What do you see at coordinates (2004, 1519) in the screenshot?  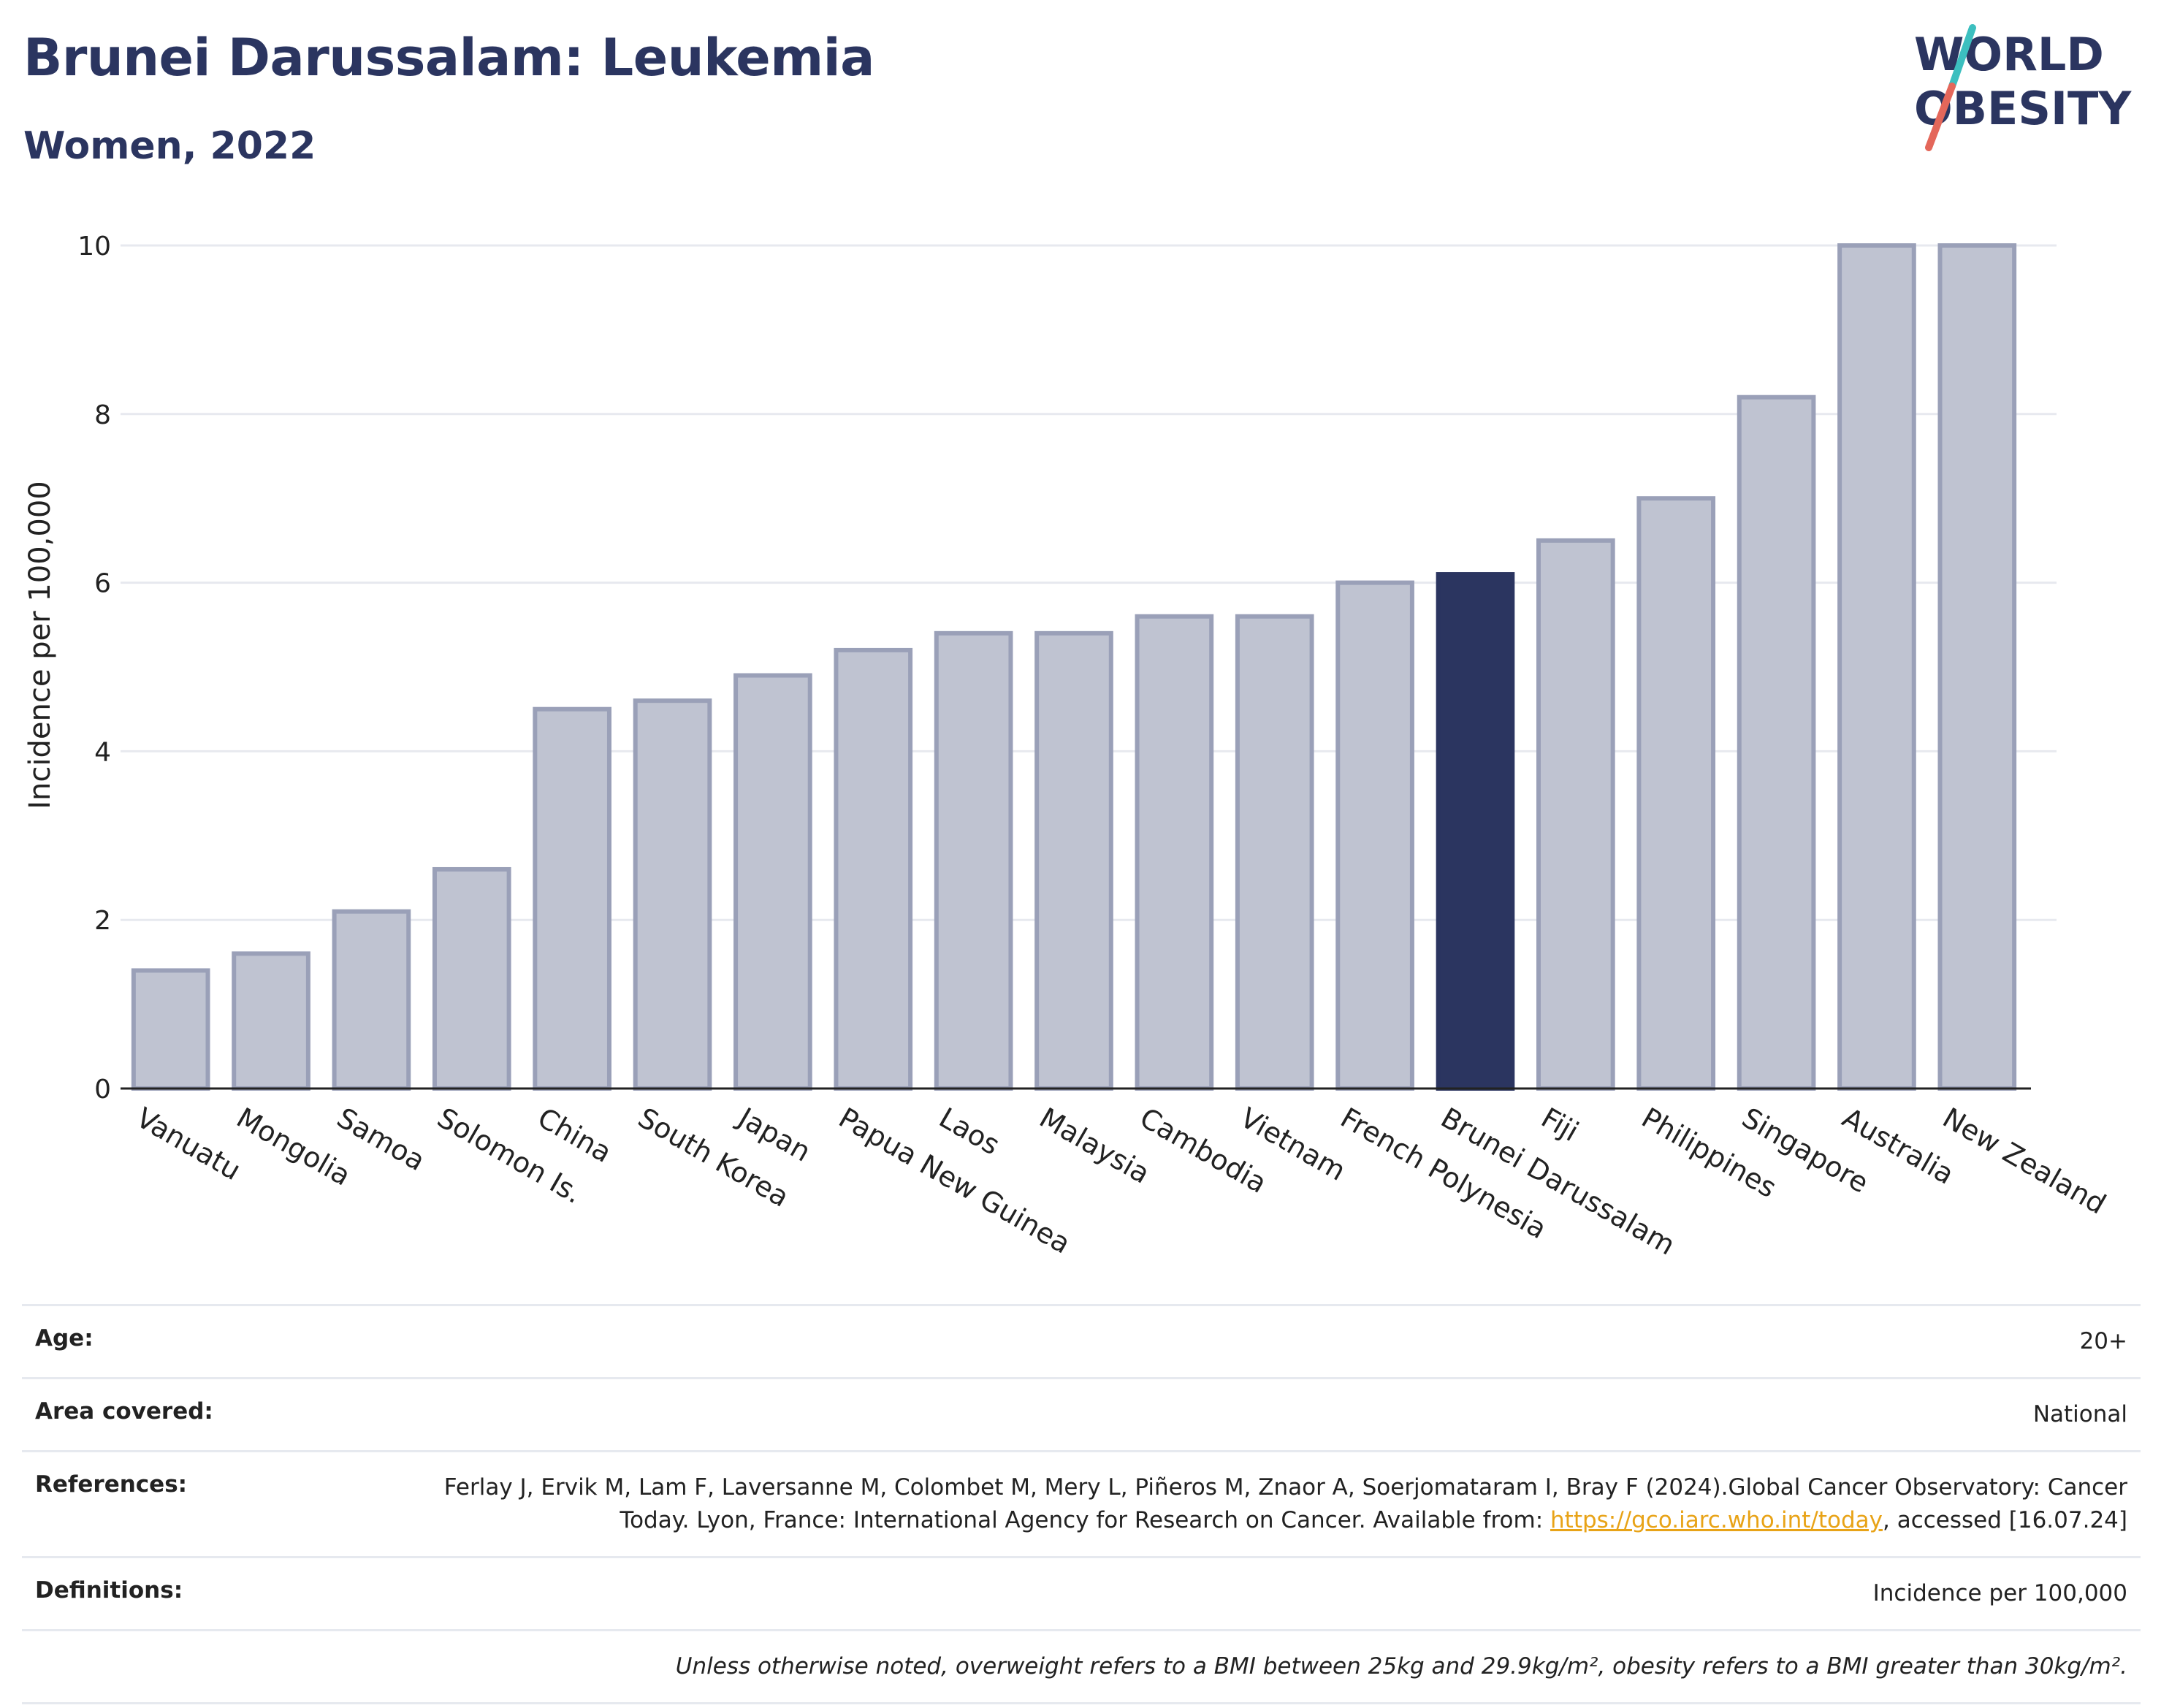 I see `references-text-end: , accessed [16.07.24]` at bounding box center [2004, 1519].